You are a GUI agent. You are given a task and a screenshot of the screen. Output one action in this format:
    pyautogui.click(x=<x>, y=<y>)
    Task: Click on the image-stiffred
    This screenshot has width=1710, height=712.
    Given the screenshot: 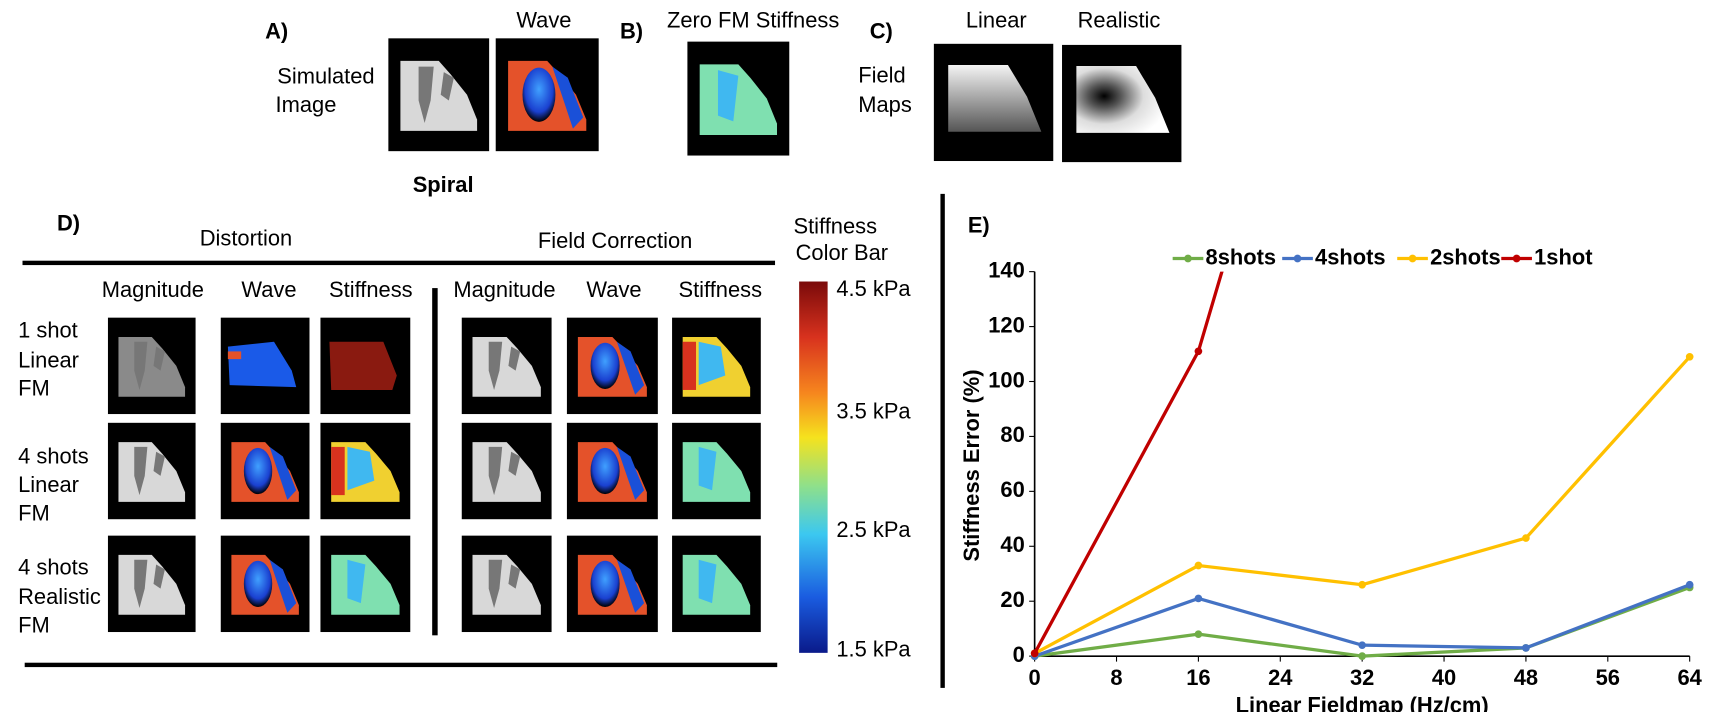 What is the action you would take?
    pyautogui.click(x=365, y=366)
    